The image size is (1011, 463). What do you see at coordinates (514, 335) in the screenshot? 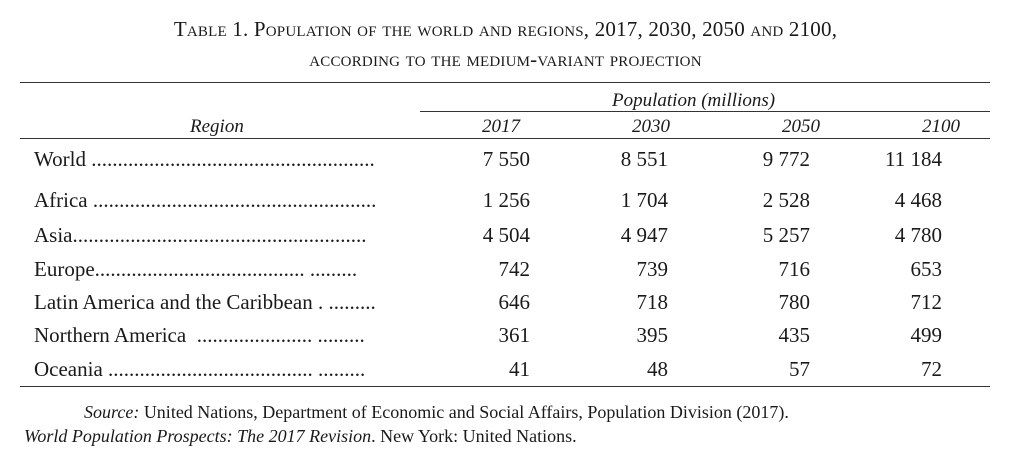
I see `value-2017: 361` at bounding box center [514, 335].